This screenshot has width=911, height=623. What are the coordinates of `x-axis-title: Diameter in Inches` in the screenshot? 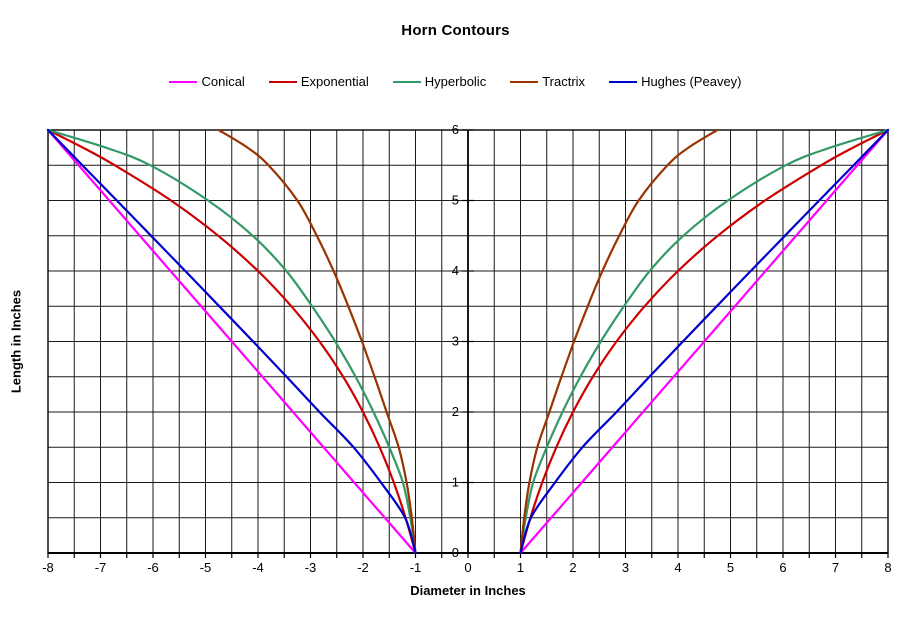 It's located at (468, 590).